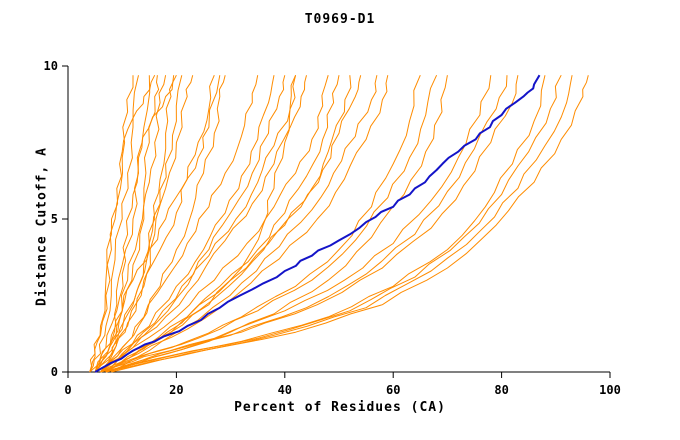 The height and width of the screenshot is (440, 680). What do you see at coordinates (610, 390) in the screenshot?
I see `x-tick-label: 100` at bounding box center [610, 390].